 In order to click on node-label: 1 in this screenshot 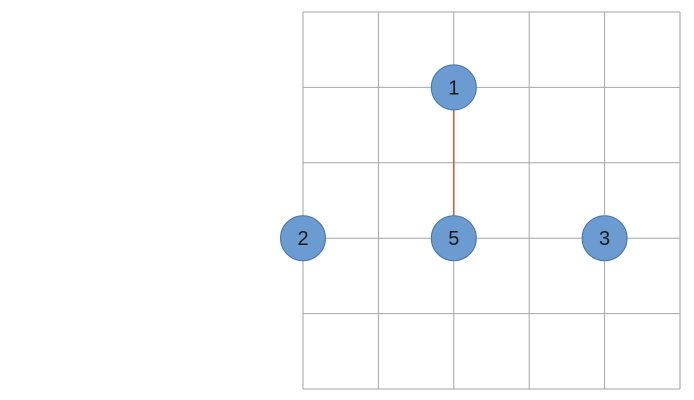, I will do `click(453, 88)`.